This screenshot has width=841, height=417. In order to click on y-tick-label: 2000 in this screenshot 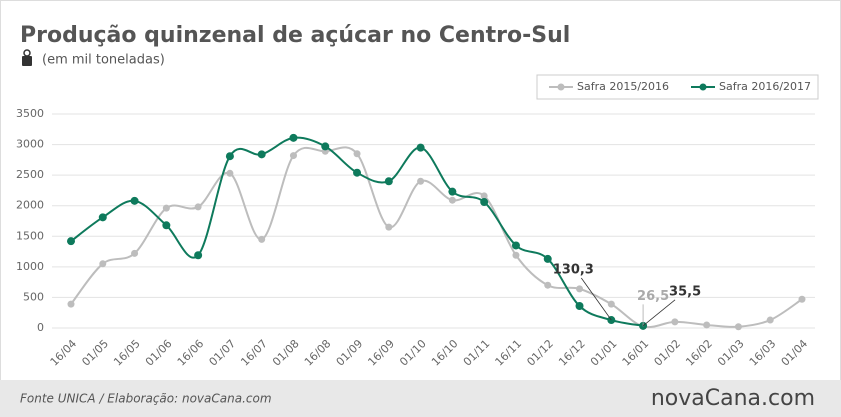, I will do `click(30, 205)`.